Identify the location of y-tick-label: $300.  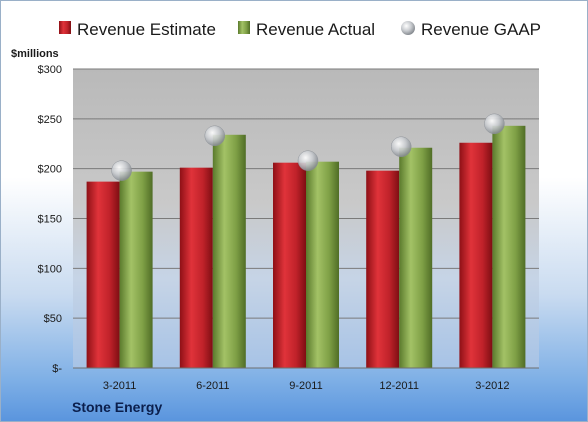
(50, 70).